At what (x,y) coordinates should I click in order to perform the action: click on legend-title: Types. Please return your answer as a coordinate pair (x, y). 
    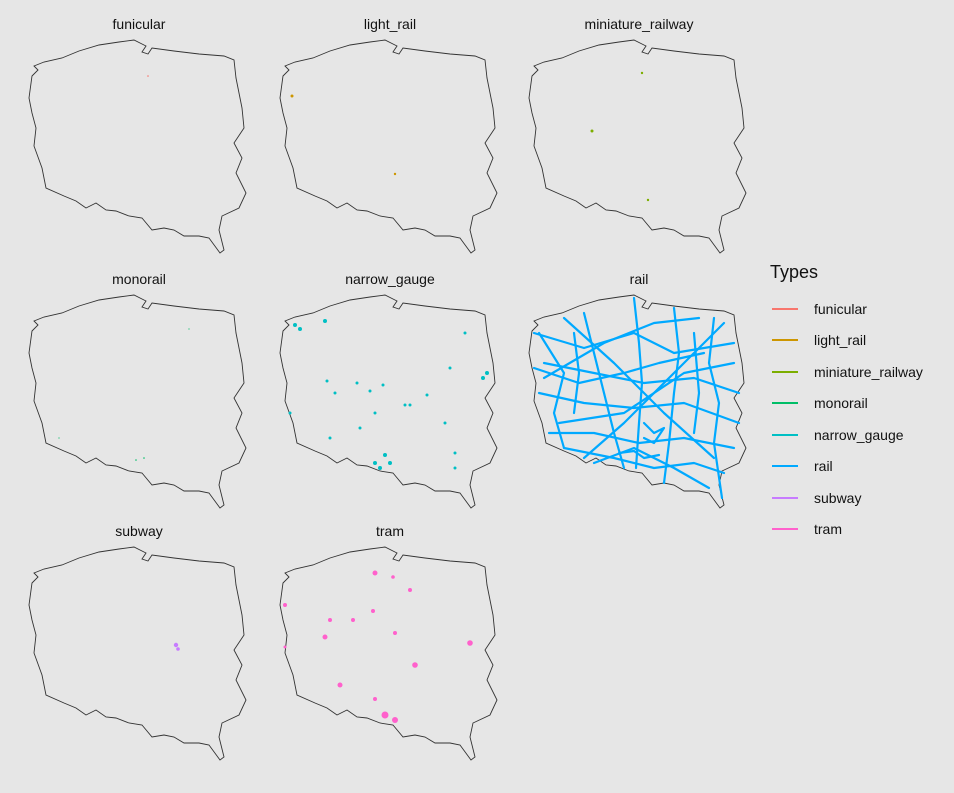
    Looking at the image, I should click on (794, 272).